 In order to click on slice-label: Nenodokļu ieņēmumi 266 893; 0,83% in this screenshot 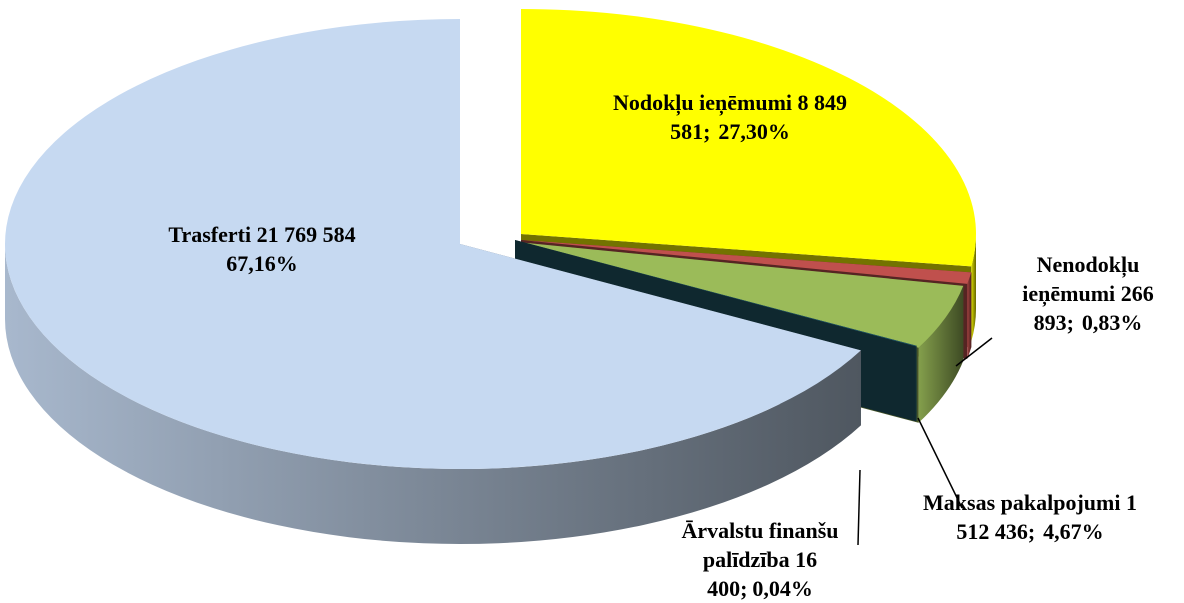, I will do `click(1086, 293)`.